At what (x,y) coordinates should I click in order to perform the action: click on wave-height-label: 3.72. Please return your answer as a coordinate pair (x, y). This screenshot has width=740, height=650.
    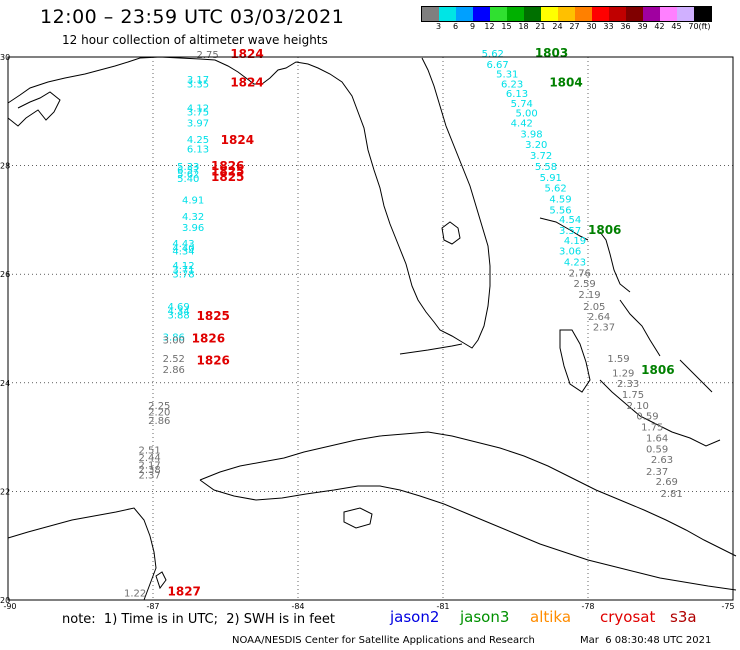
    Looking at the image, I should click on (541, 156).